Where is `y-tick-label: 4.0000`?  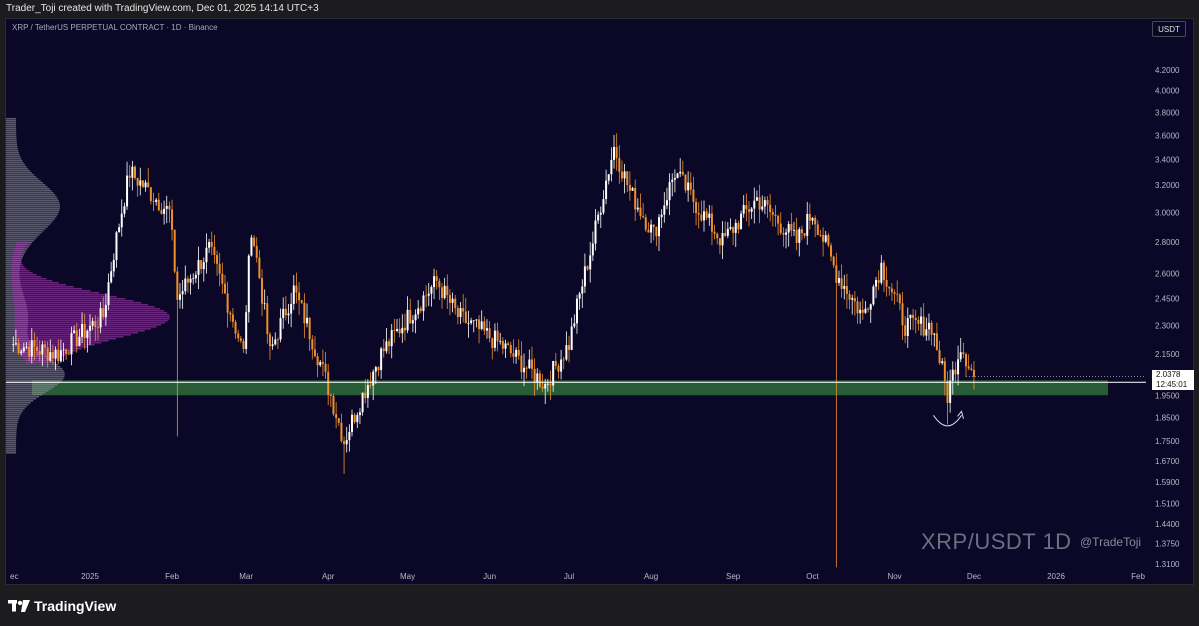 y-tick-label: 4.0000 is located at coordinates (1167, 91).